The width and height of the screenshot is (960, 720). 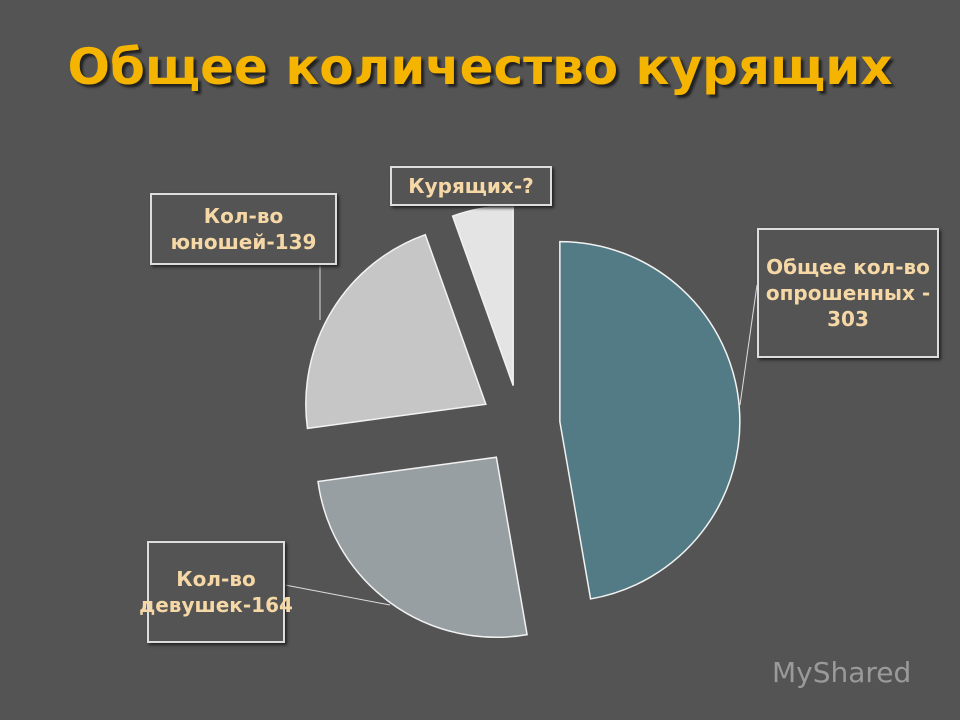 I want to click on chart-title: Общее количество курящих, so click(x=480, y=67).